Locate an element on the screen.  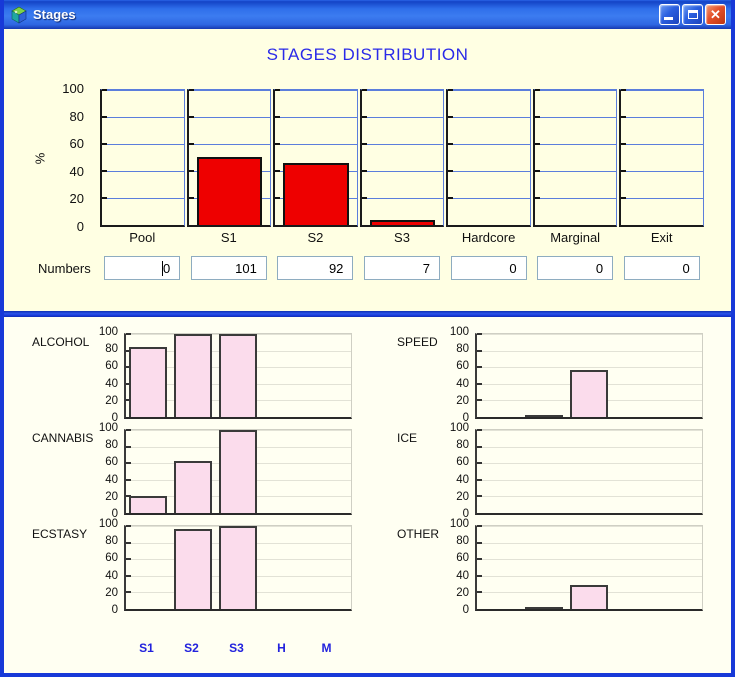
number-field-s3: 7 is located at coordinates (401, 268).